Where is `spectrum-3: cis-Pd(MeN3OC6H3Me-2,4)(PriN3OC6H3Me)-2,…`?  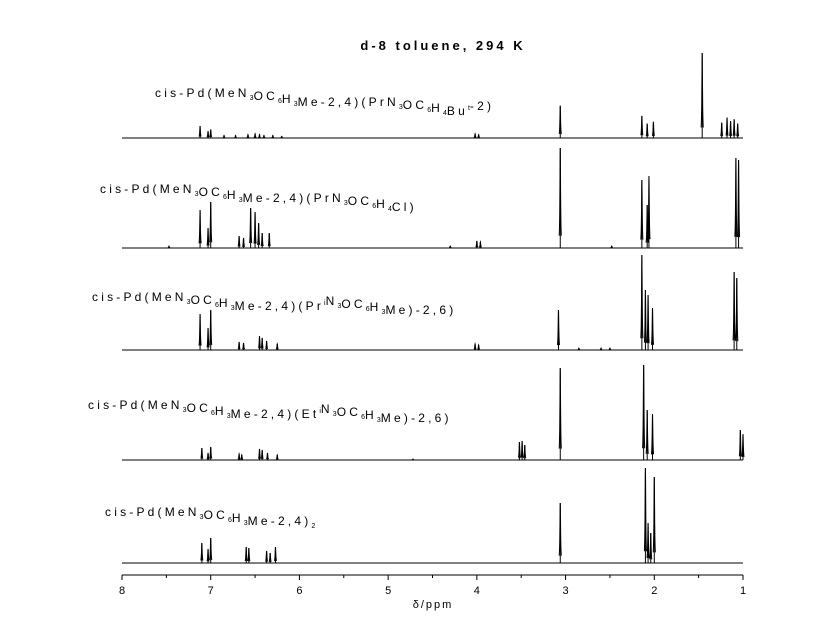
spectrum-3: cis-Pd(MeN3OC6H3Me-2,4)(PriN3OC6H3Me)-2,… is located at coordinates (417, 302).